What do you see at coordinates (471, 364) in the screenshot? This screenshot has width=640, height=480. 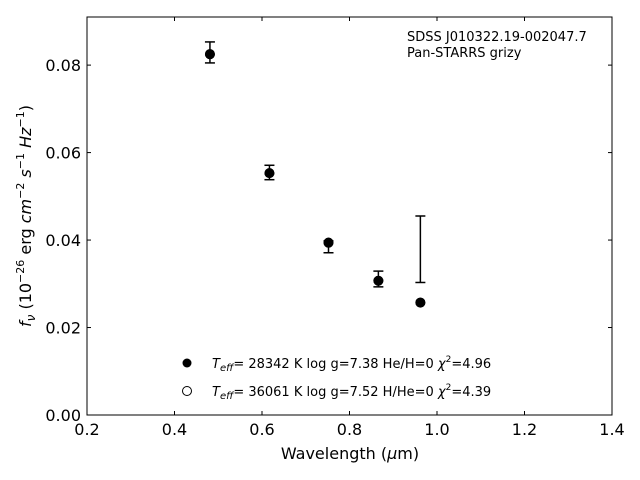 I see `legend-chi-value: =4.96` at bounding box center [471, 364].